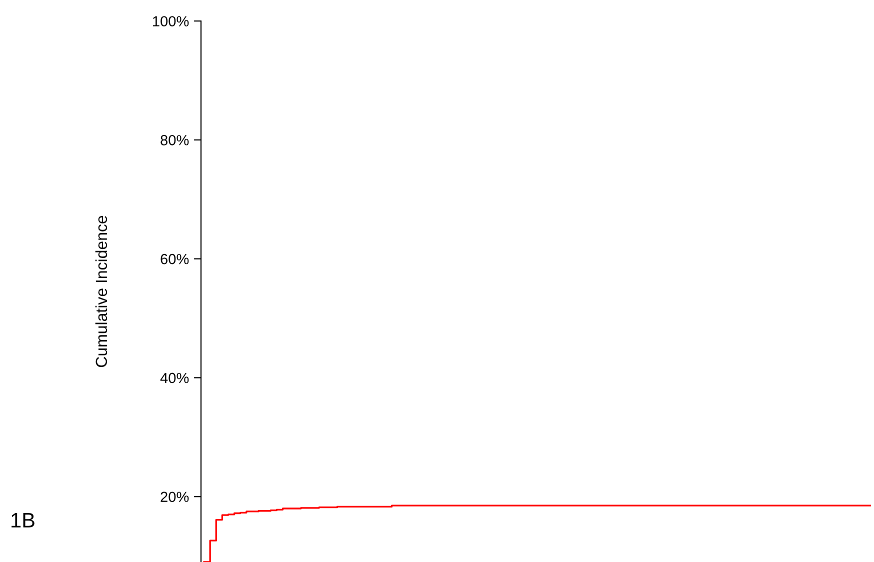 This screenshot has width=874, height=562. What do you see at coordinates (171, 21) in the screenshot?
I see `y-tick-label: 100%` at bounding box center [171, 21].